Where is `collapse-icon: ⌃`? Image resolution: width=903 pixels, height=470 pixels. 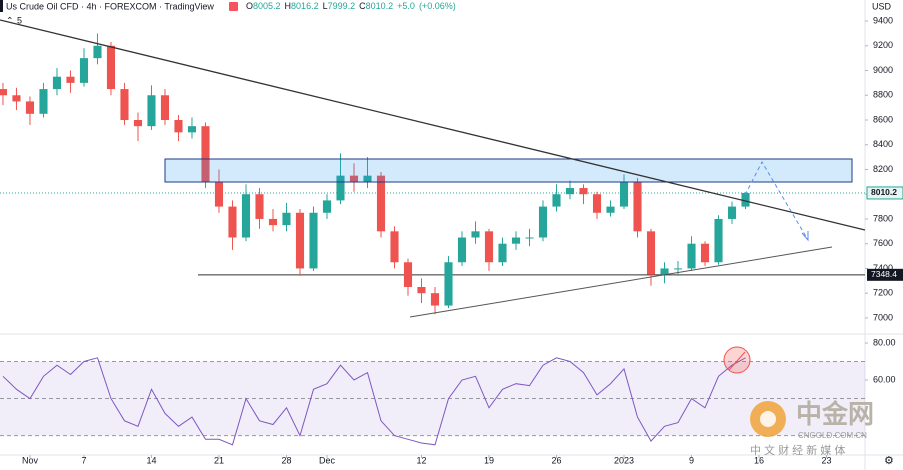 collapse-icon: ⌃ is located at coordinates (10, 20).